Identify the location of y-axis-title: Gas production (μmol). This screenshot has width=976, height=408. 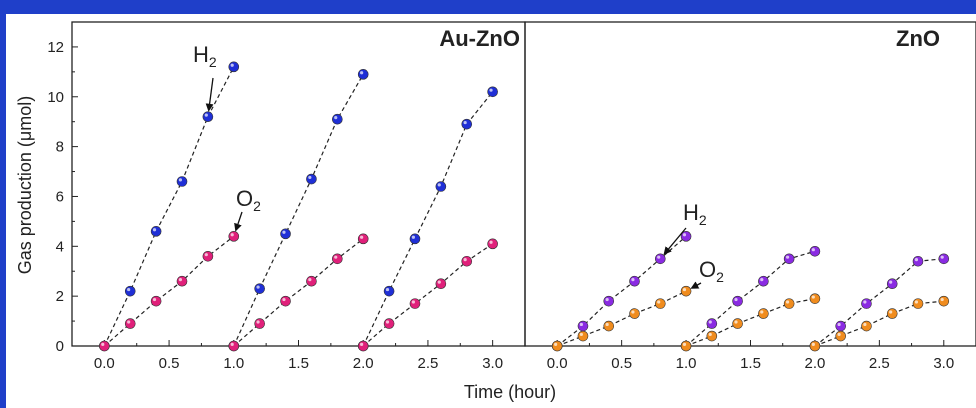
(25, 185).